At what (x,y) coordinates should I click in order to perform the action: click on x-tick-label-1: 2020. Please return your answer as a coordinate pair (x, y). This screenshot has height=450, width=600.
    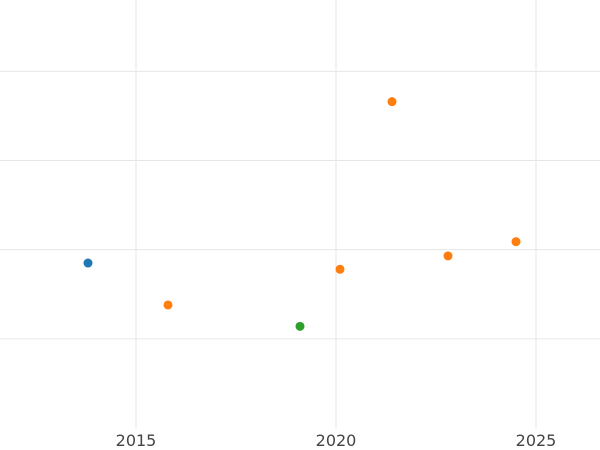
    Looking at the image, I should click on (336, 440).